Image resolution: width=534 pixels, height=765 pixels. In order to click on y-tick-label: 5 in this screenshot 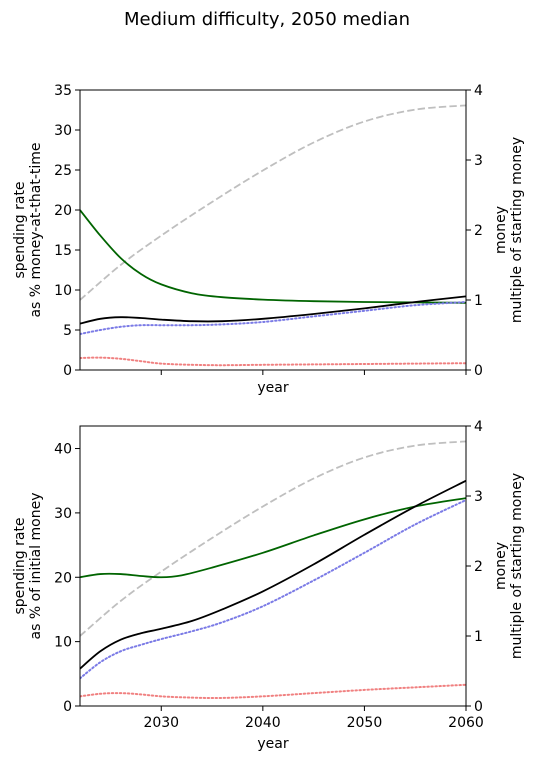, I will do `click(67, 331)`.